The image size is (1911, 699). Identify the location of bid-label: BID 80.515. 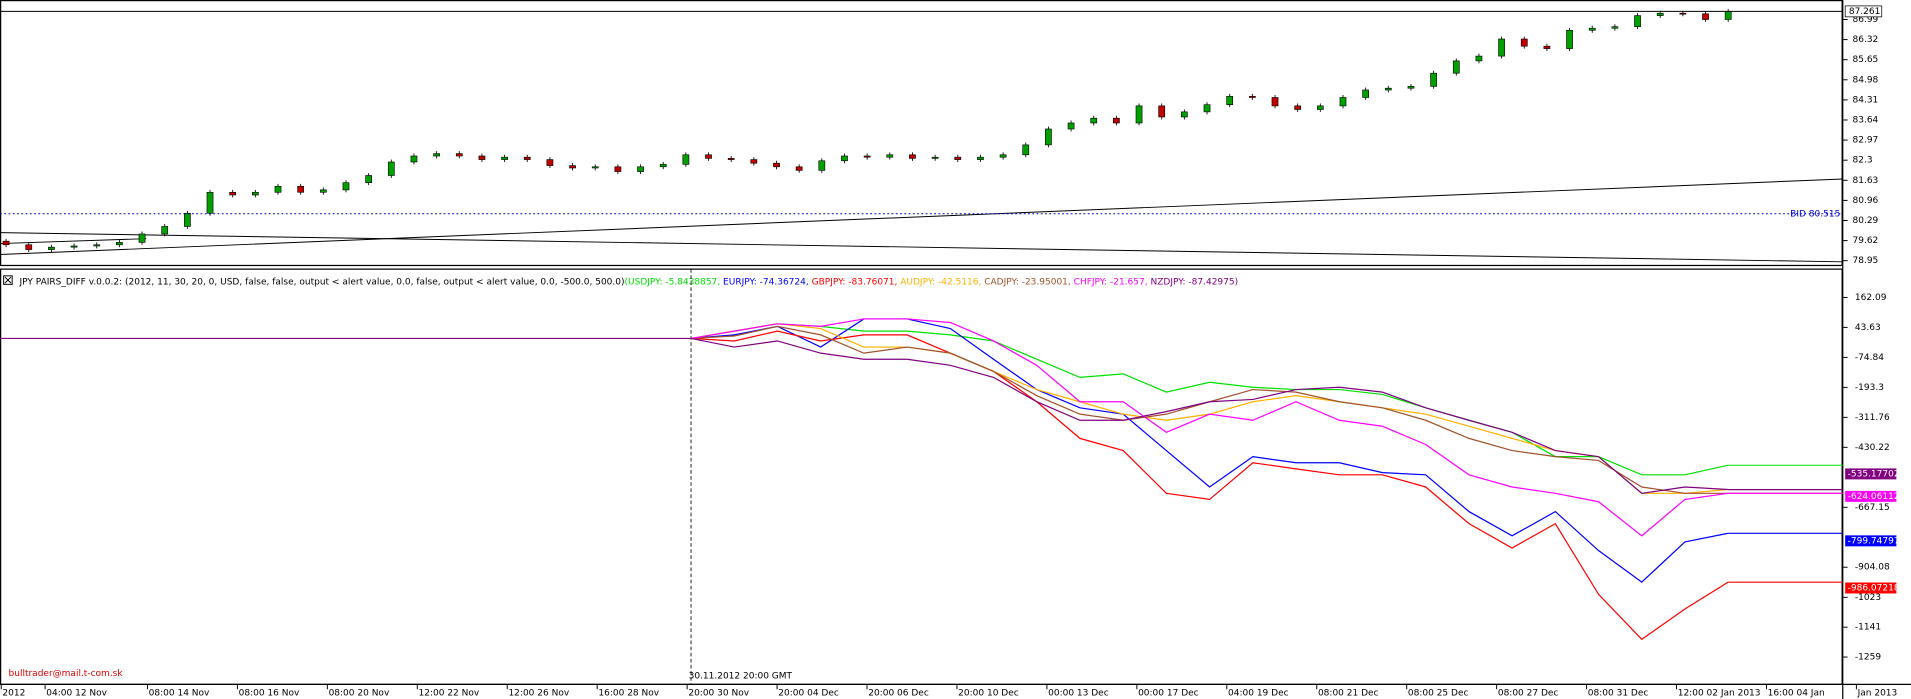
(1815, 214).